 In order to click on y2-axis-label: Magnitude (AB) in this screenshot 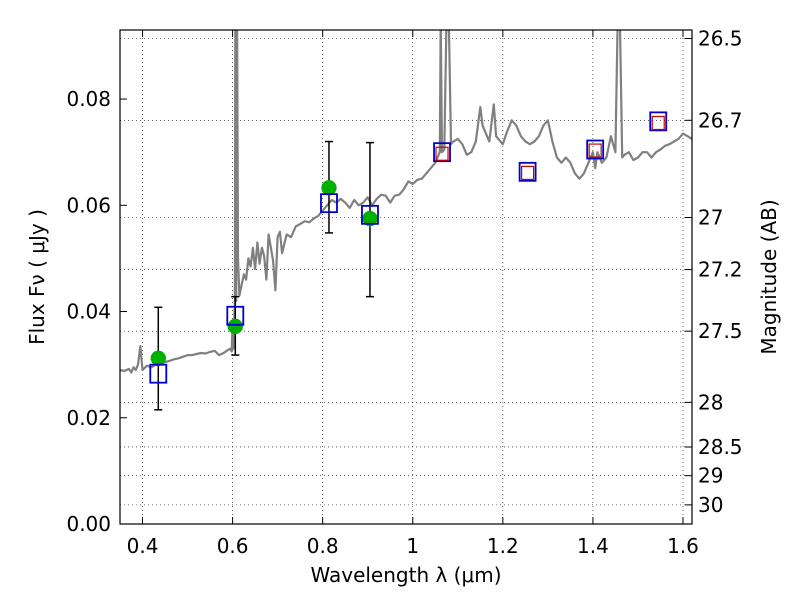, I will do `click(769, 276)`.